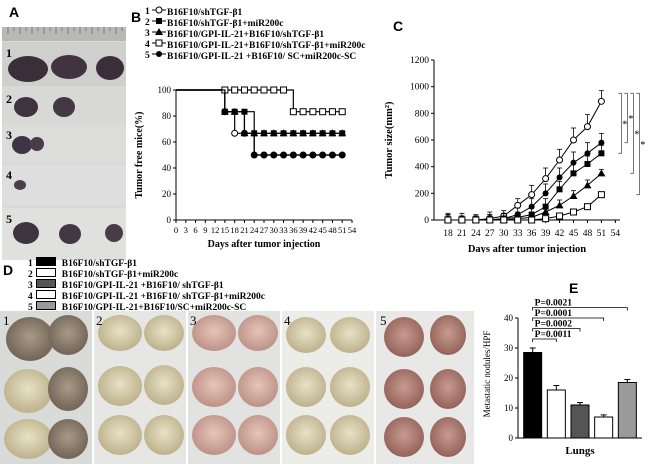  What do you see at coordinates (66, 68) in the screenshot?
I see `tumor-row-1-specimens` at bounding box center [66, 68].